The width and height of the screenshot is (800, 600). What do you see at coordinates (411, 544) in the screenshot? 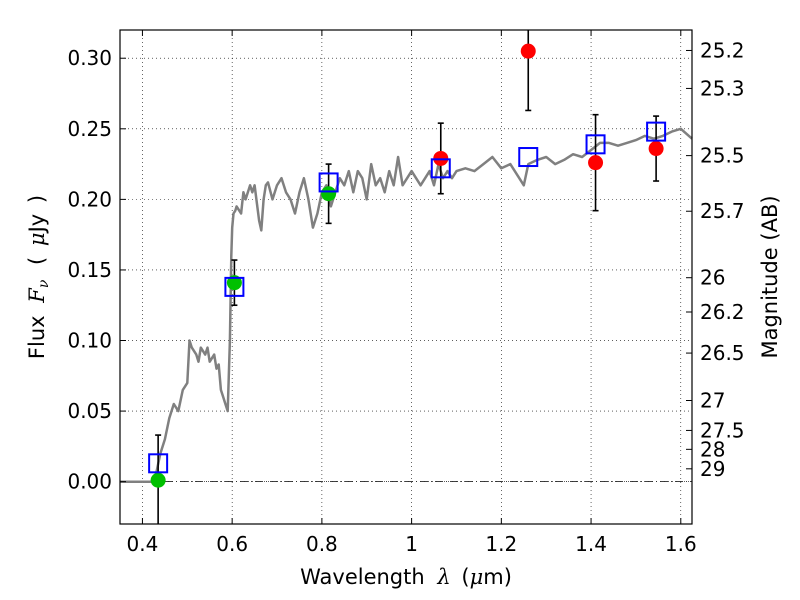
I see `x-tick-label: 1` at bounding box center [411, 544].